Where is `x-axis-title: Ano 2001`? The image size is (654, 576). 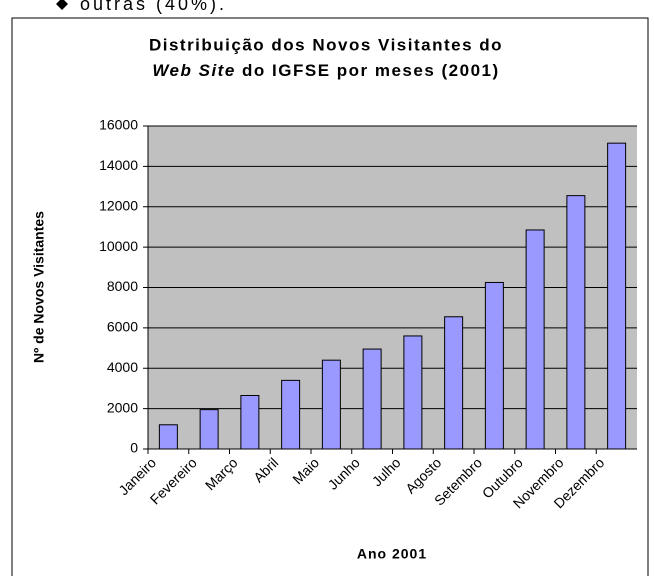
x-axis-title: Ano 2001 is located at coordinates (392, 554).